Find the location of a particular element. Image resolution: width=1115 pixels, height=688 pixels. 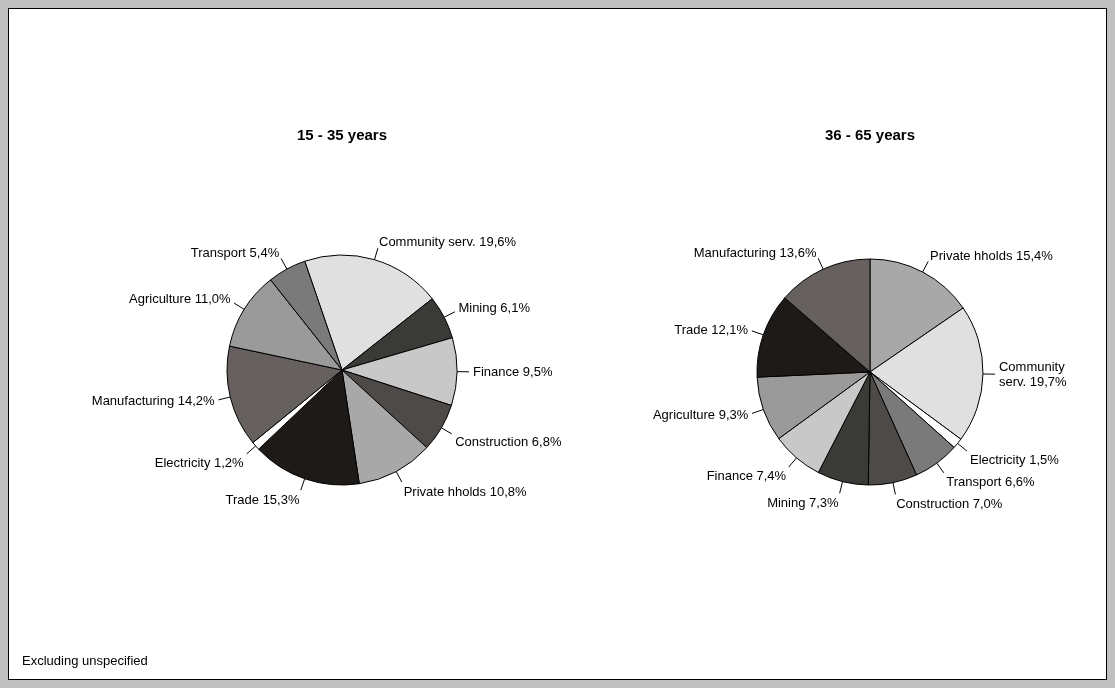

slice-label: Community serv. 19,6% is located at coordinates (448, 242).